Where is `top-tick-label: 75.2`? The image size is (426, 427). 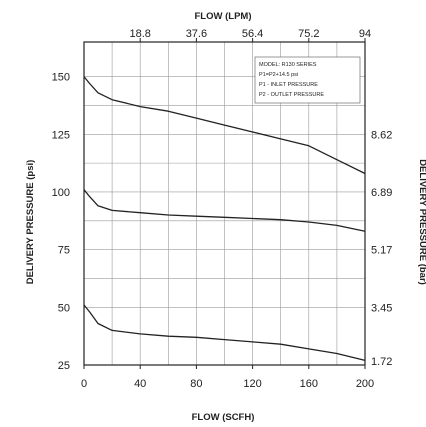 top-tick-label: 75.2 is located at coordinates (308, 34).